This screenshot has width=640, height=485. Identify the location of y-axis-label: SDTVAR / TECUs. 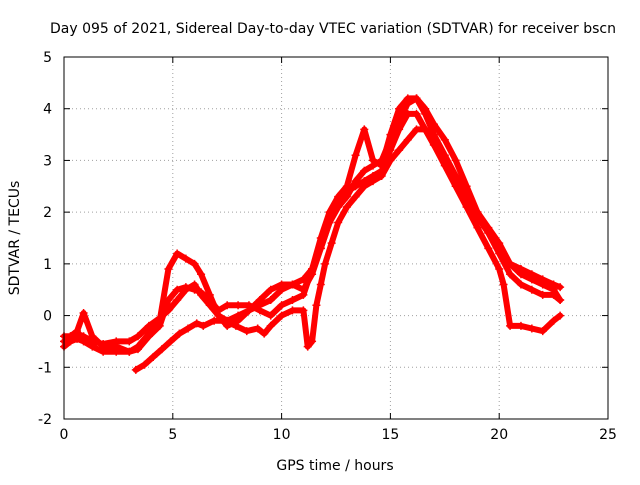
(15, 238).